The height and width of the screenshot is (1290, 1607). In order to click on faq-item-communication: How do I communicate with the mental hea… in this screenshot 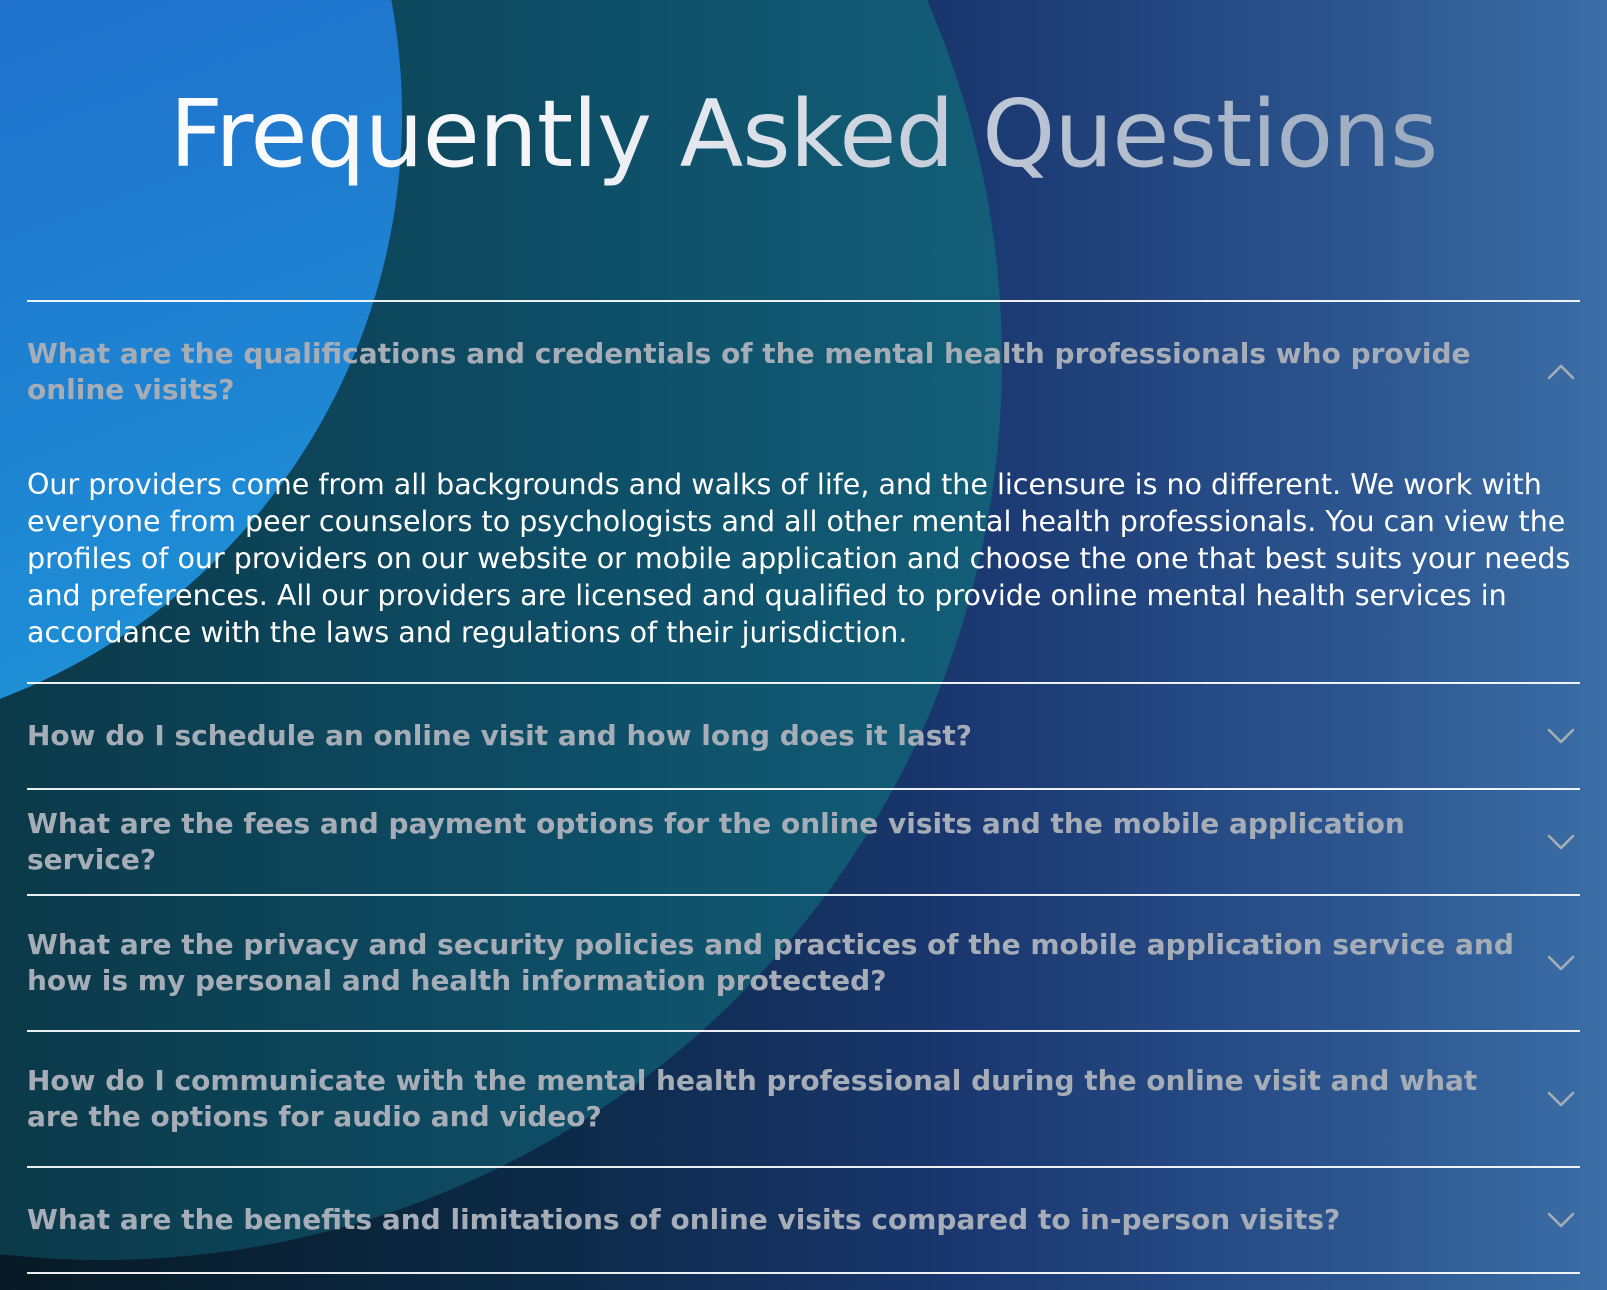, I will do `click(803, 1100)`.